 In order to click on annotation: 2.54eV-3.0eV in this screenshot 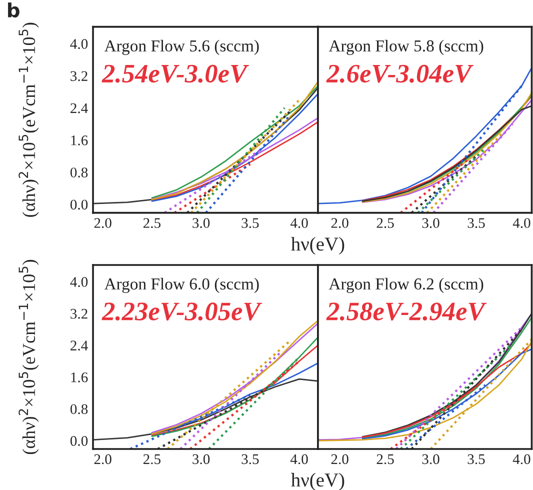, I will do `click(175, 73)`.